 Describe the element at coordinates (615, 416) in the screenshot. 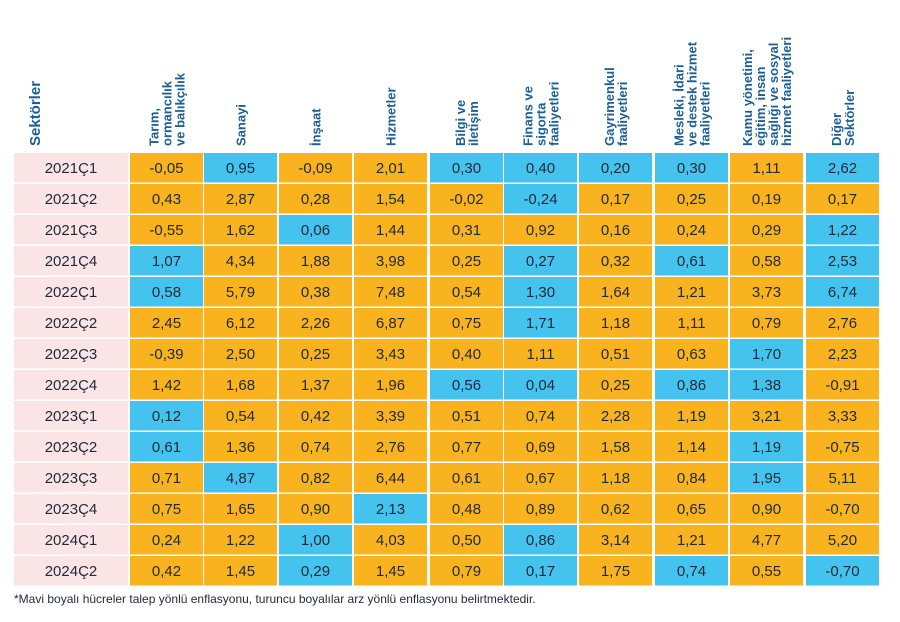

I see `cell-value: 2,28` at that location.